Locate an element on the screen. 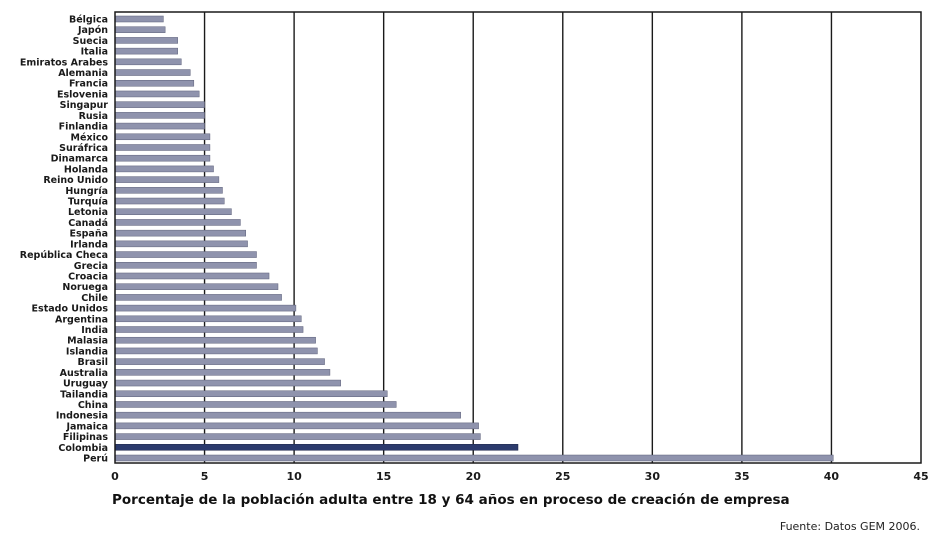  x-tick-label: 30 is located at coordinates (653, 476).